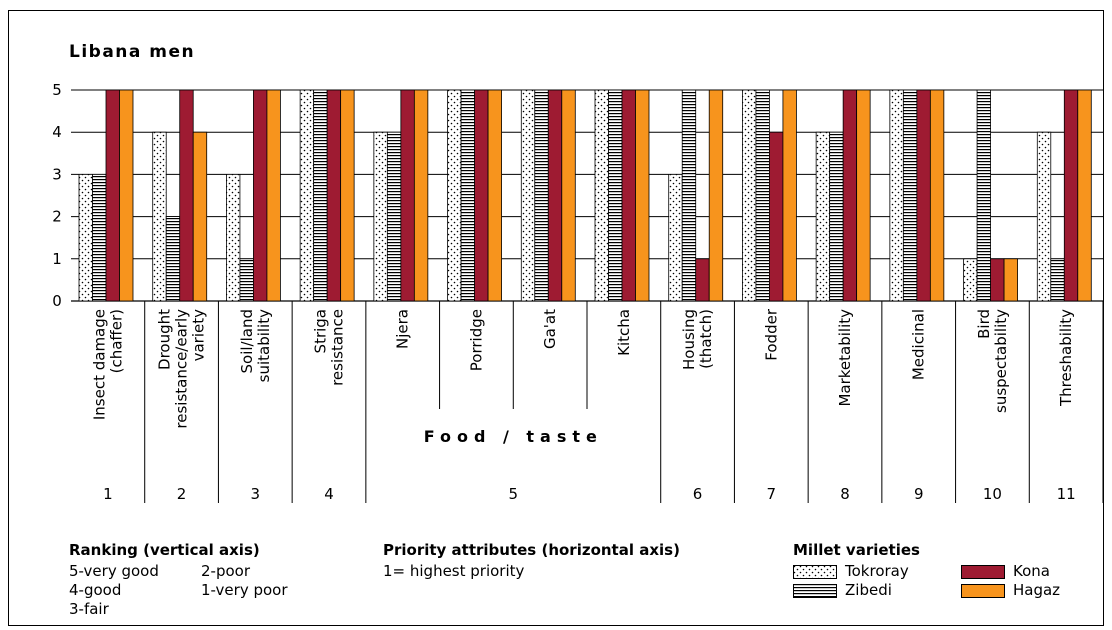 Image resolution: width=1112 pixels, height=630 pixels. I want to click on priority-rank: 2, so click(182, 494).